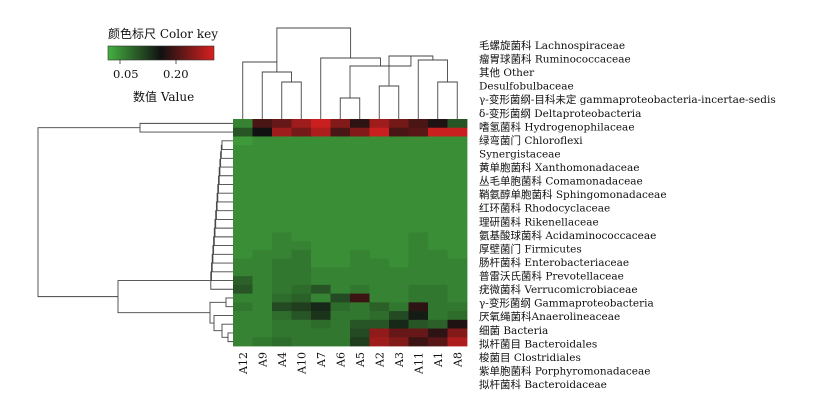 The height and width of the screenshot is (407, 839). Describe the element at coordinates (340, 360) in the screenshot. I see `column-label: A6` at that location.